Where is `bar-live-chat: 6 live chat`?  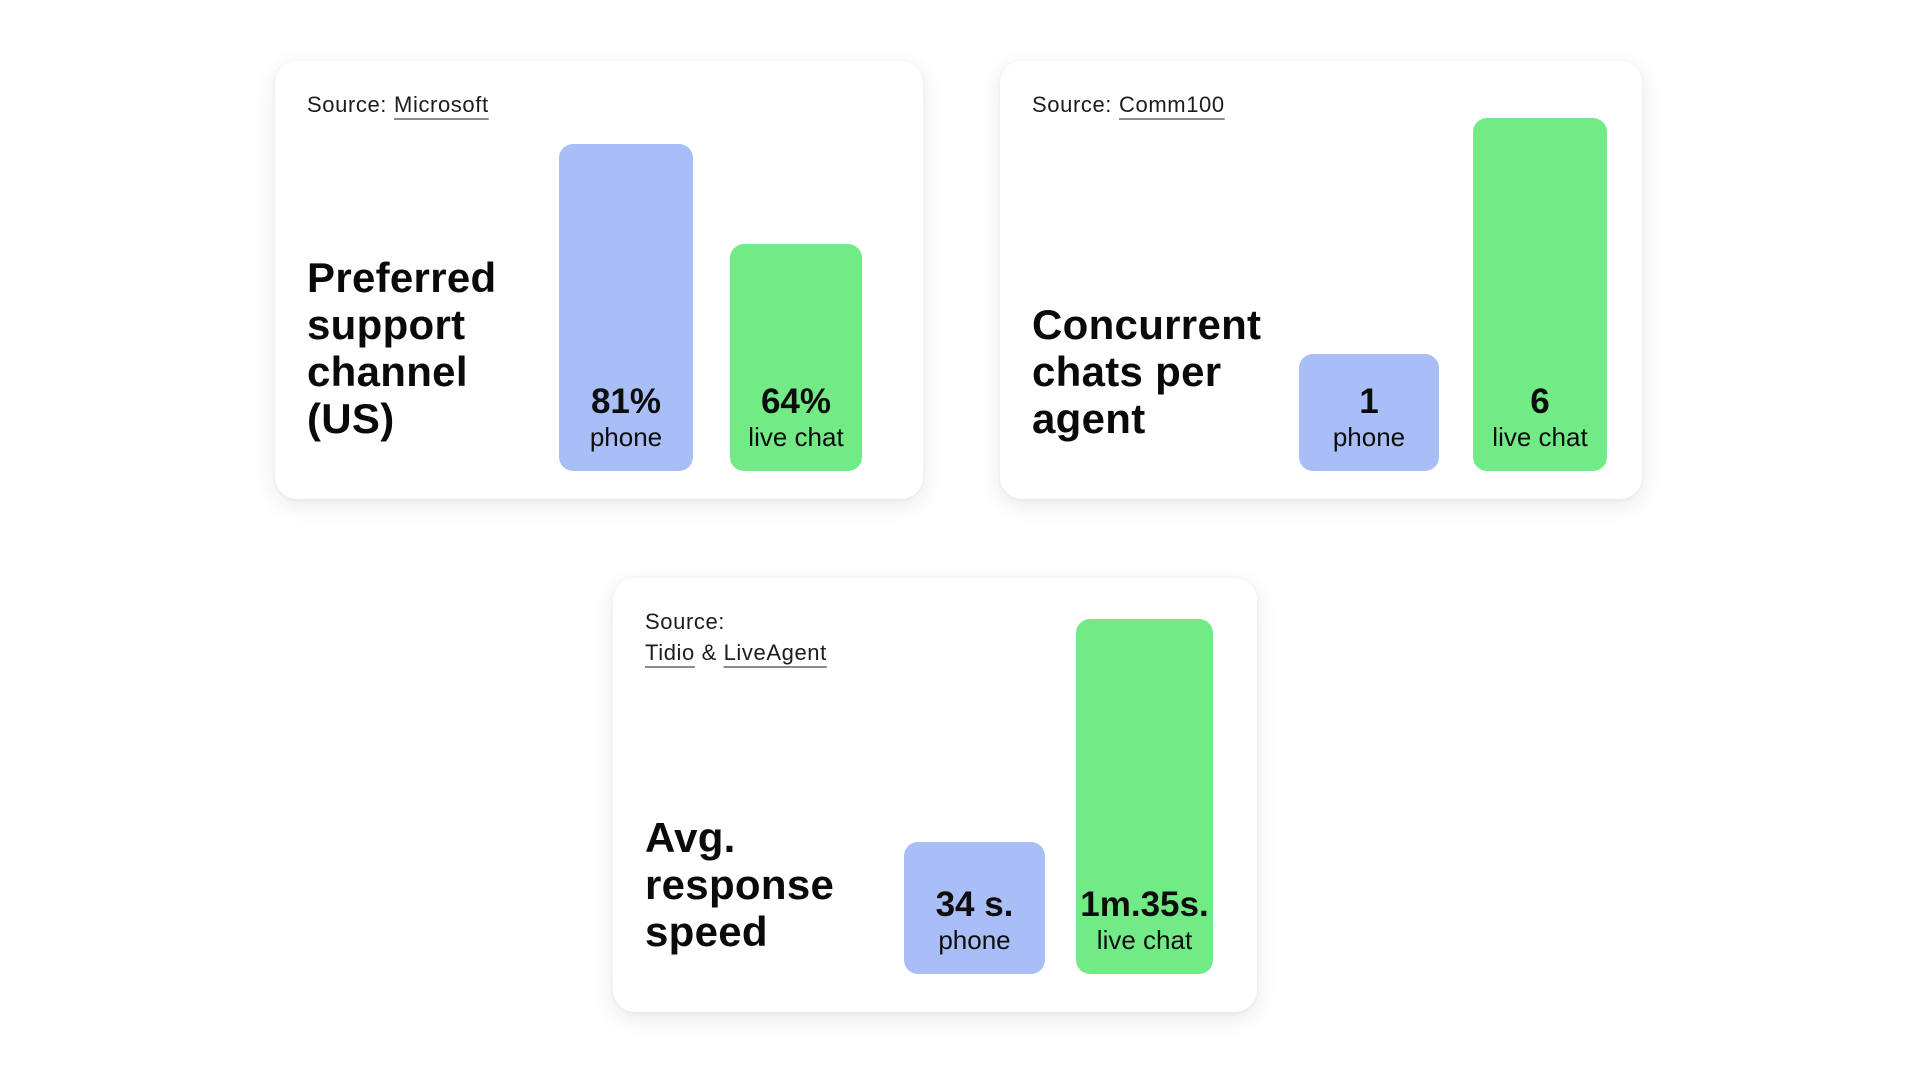 bar-live-chat: 6 live chat is located at coordinates (1540, 294).